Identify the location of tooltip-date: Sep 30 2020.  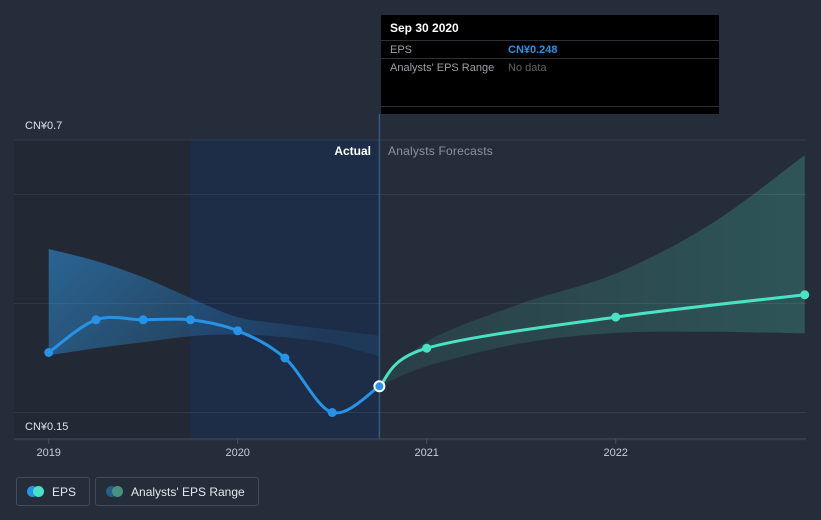
(424, 28).